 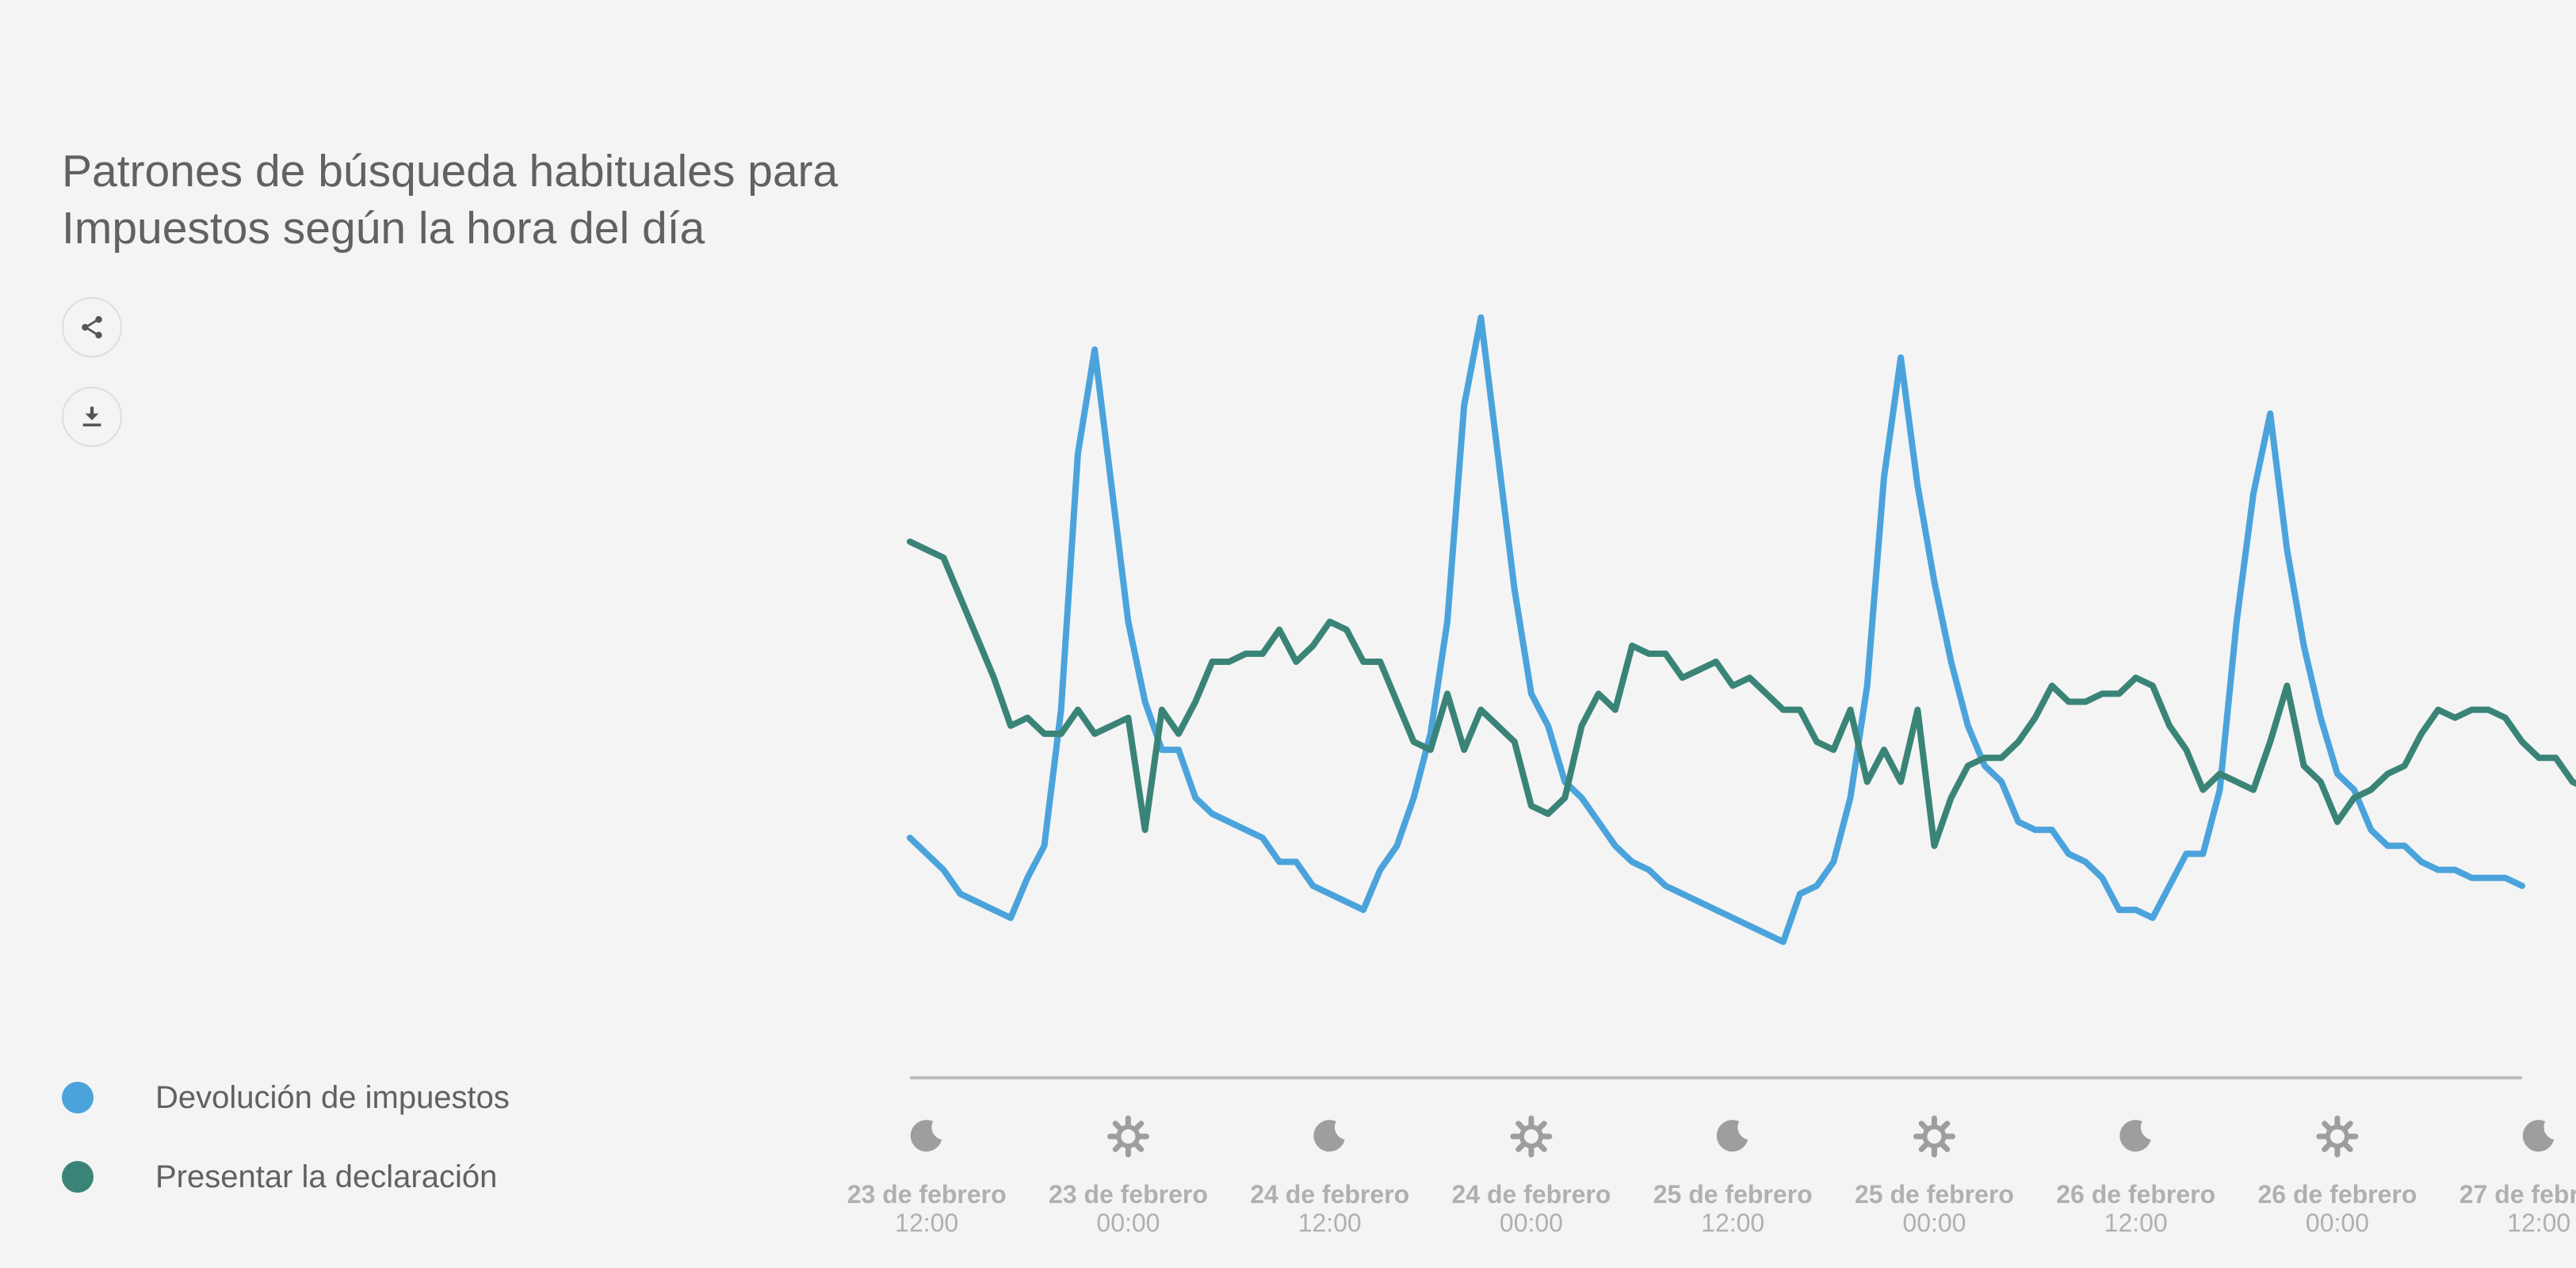 I want to click on download-icon, so click(x=91, y=417).